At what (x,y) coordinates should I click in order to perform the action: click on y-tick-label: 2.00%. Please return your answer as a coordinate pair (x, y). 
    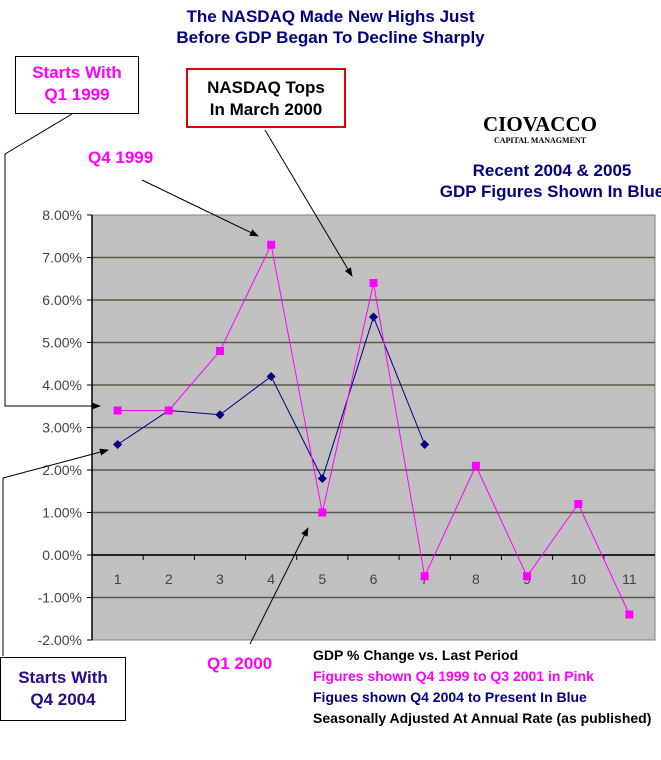
    Looking at the image, I should click on (62, 470).